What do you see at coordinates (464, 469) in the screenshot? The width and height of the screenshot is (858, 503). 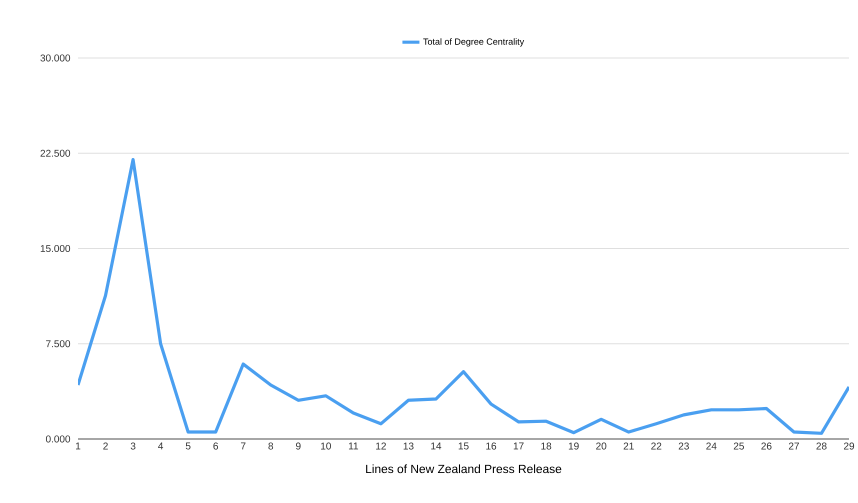 I see `x-axis-title: Lines of New Zealand Press Release` at bounding box center [464, 469].